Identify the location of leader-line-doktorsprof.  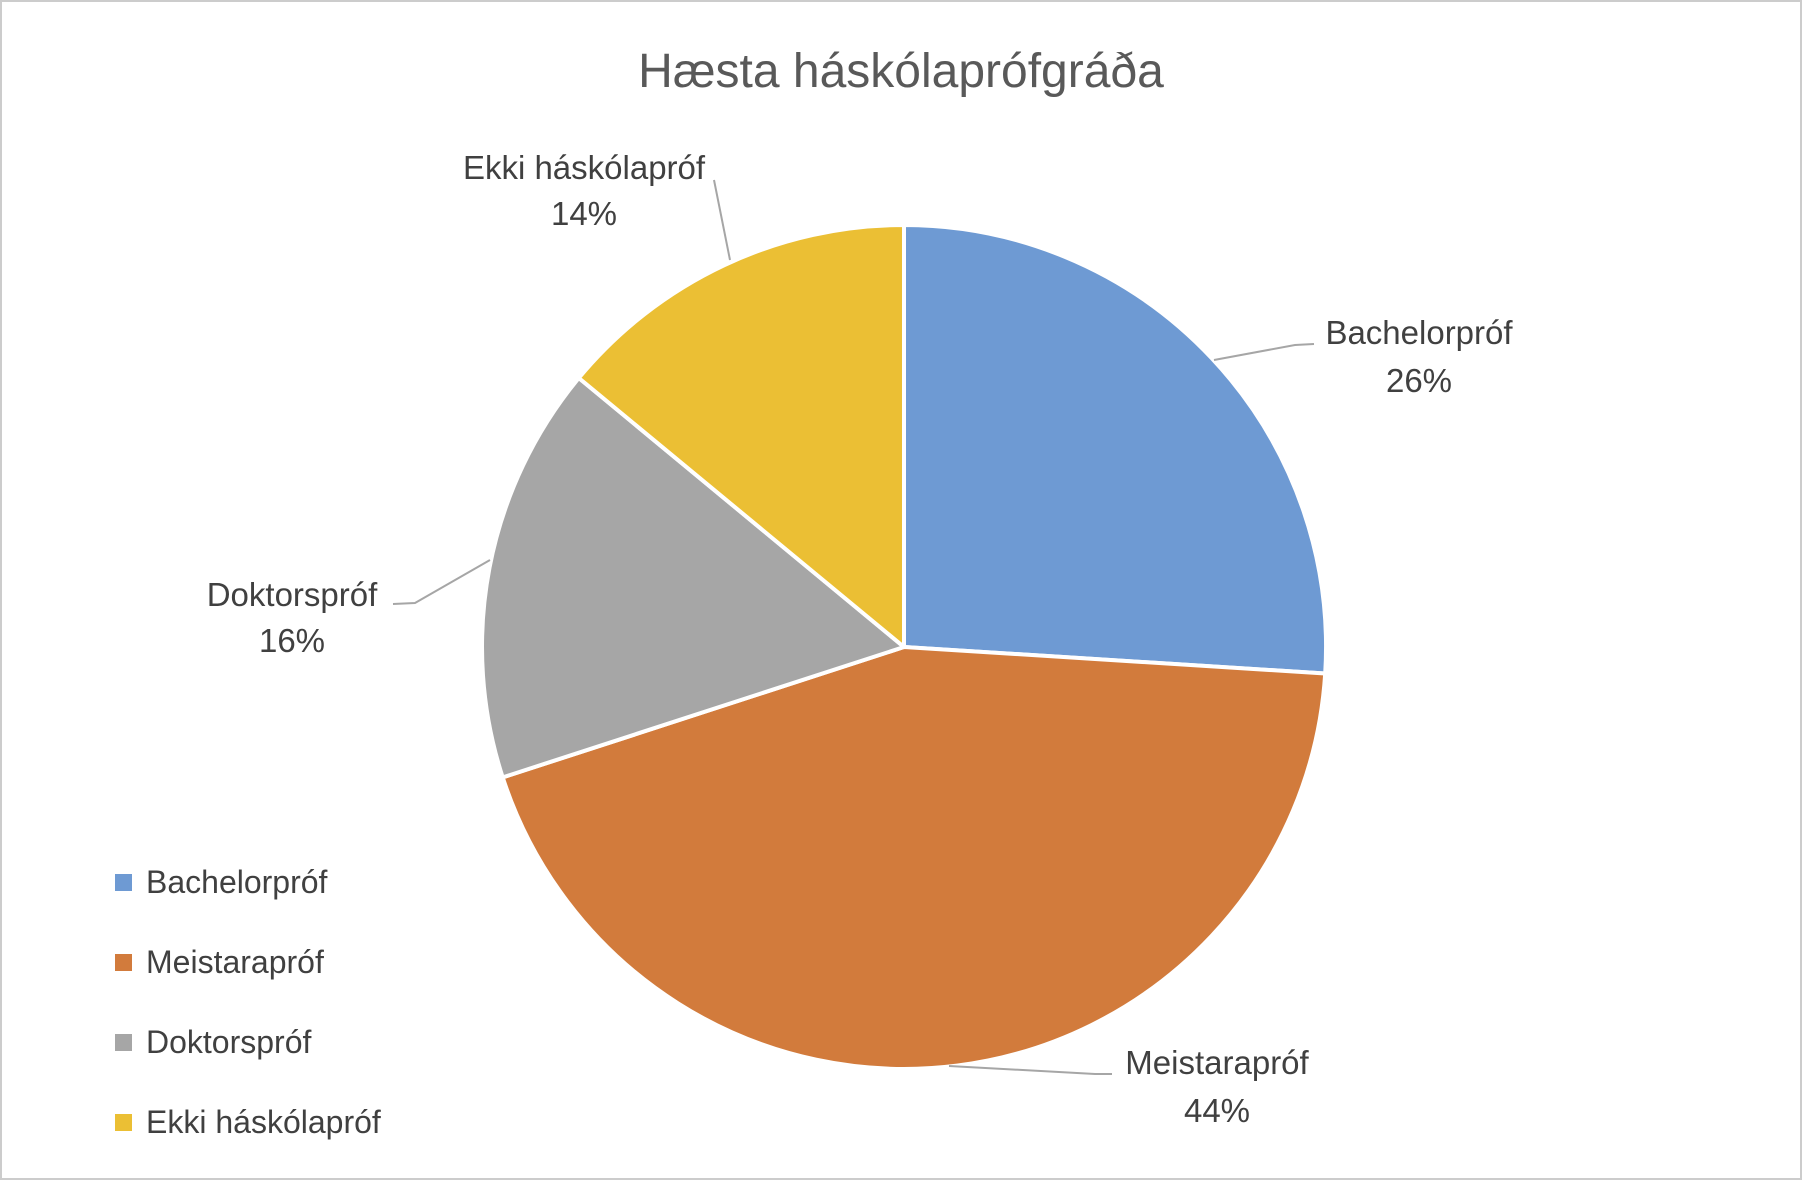
(441, 582).